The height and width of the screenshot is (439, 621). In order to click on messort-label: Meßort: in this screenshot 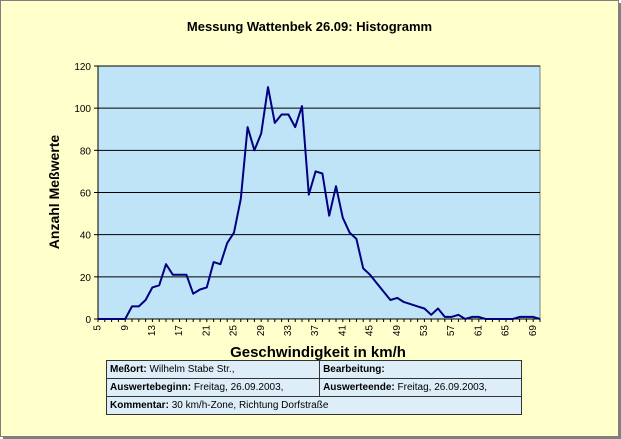, I will do `click(128, 369)`.